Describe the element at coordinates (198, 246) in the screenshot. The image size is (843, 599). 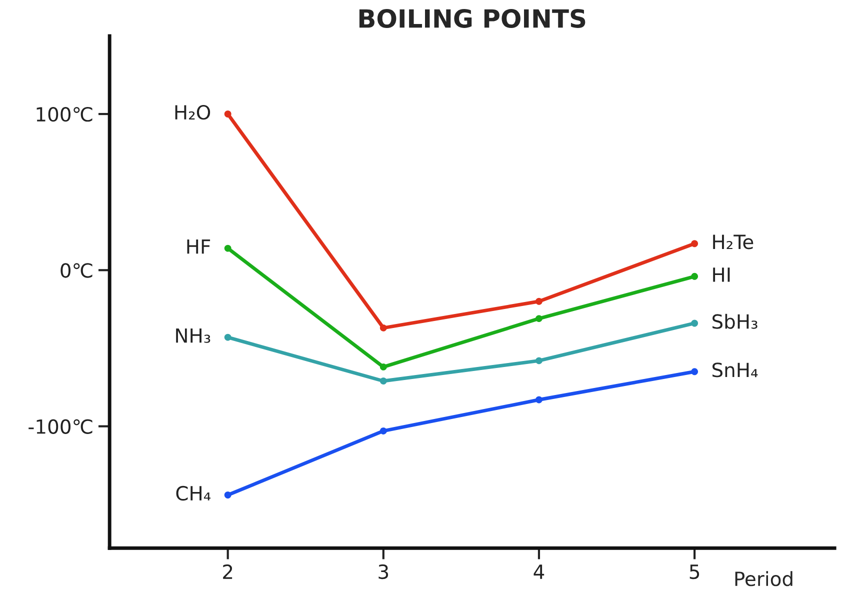
I see `series-label: HF` at that location.